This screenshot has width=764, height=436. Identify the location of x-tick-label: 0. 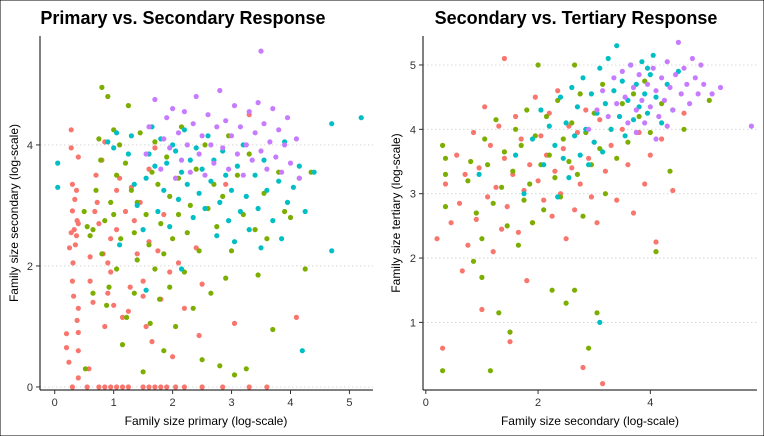
(55, 403).